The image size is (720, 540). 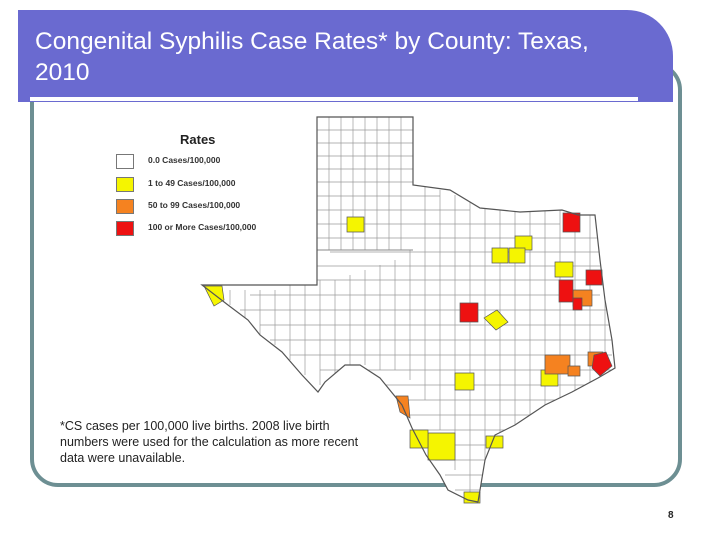 What do you see at coordinates (536, 294) in the screenshot?
I see `counties-rate-100-plus` at bounding box center [536, 294].